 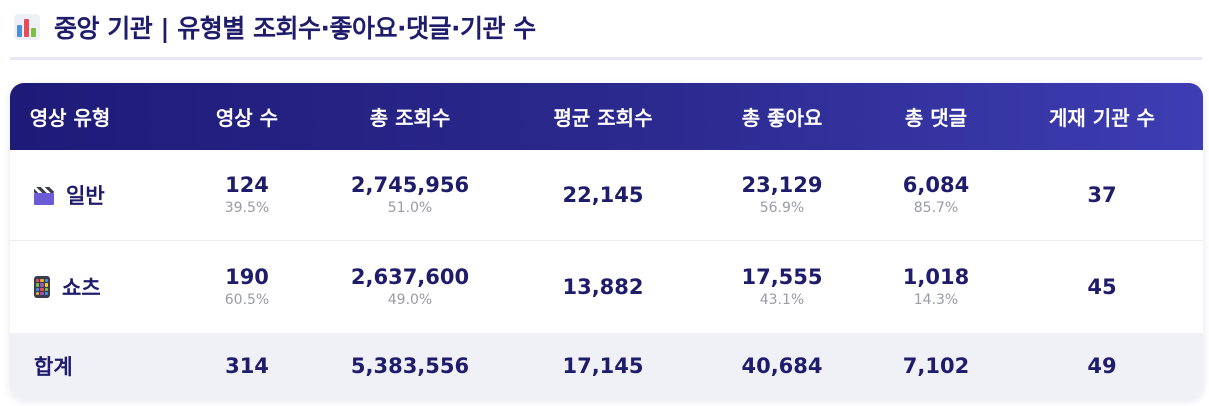 I want to click on total-views-sum-cell: 5,383,556, so click(x=410, y=366).